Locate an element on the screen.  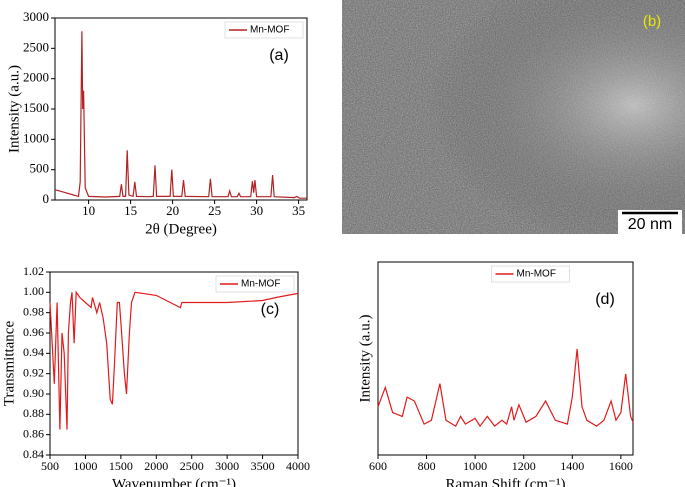
x-tick-label: 500 is located at coordinates (50, 466).